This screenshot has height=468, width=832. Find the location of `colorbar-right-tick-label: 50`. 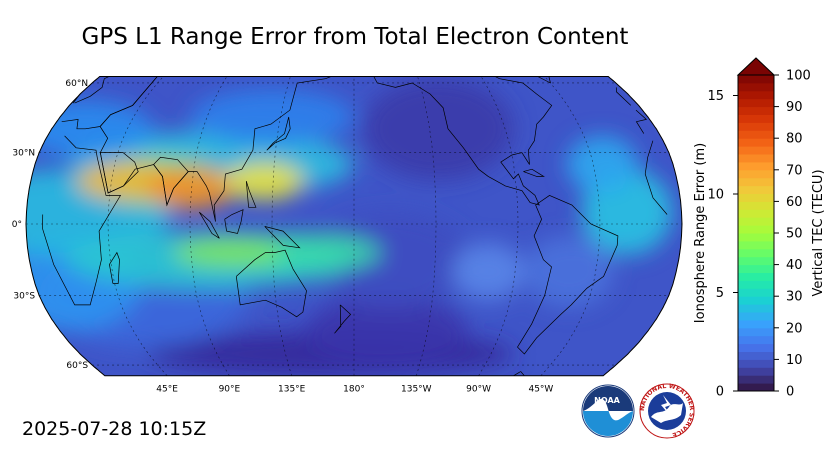

colorbar-right-tick-label: 50 is located at coordinates (794, 234).